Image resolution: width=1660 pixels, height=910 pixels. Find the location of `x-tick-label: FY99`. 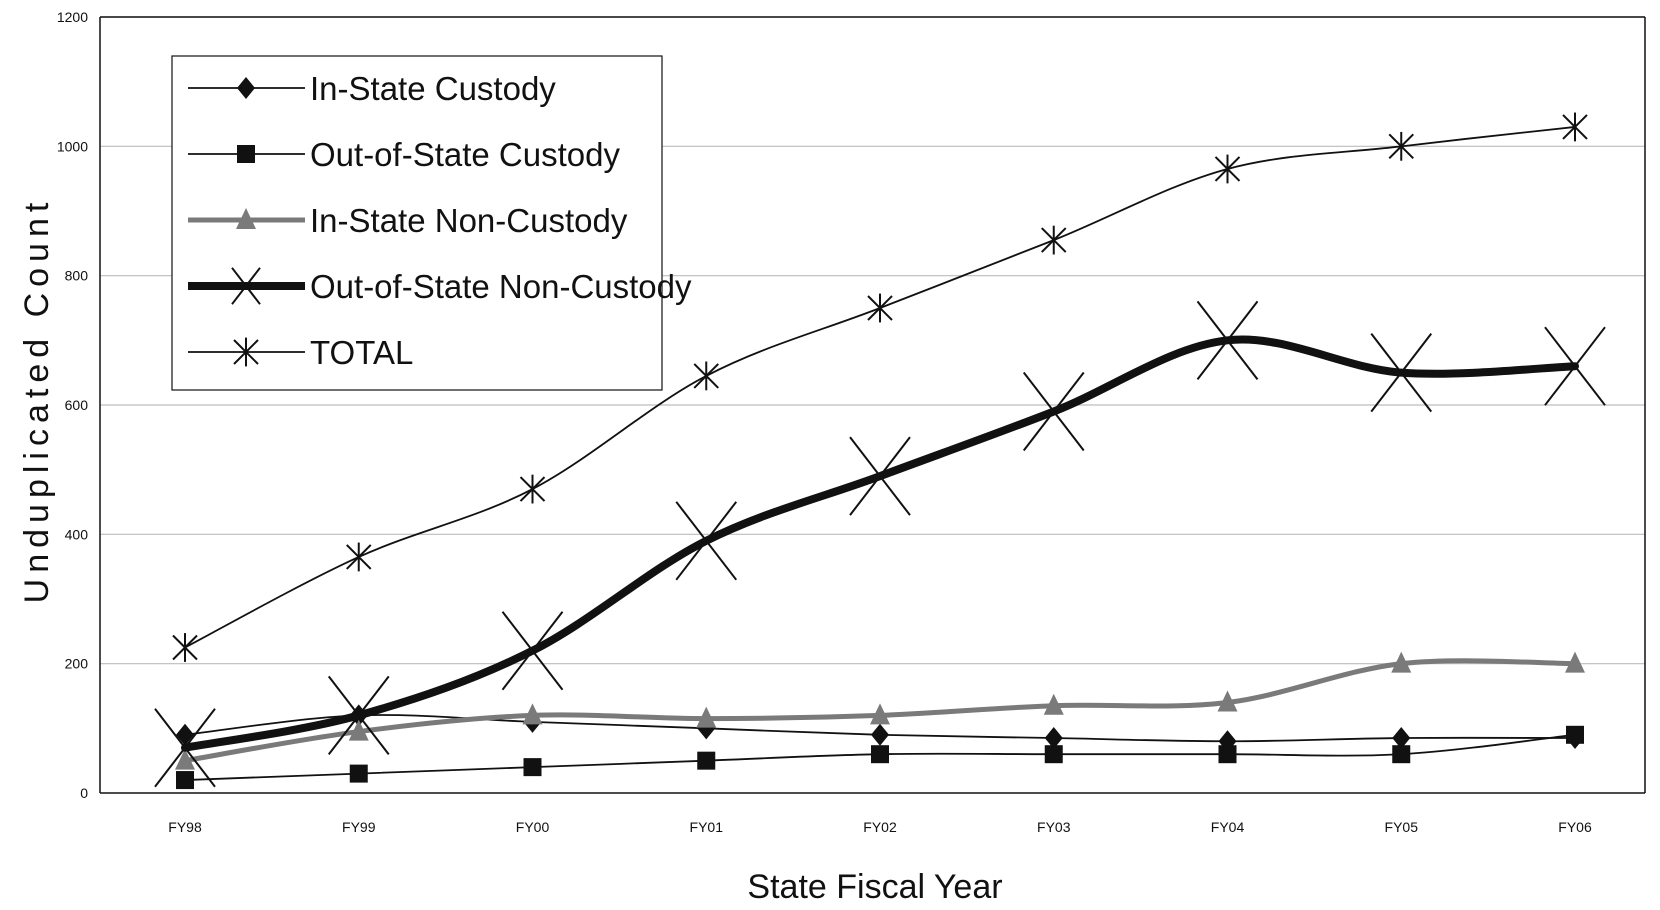

x-tick-label: FY99 is located at coordinates (359, 827).